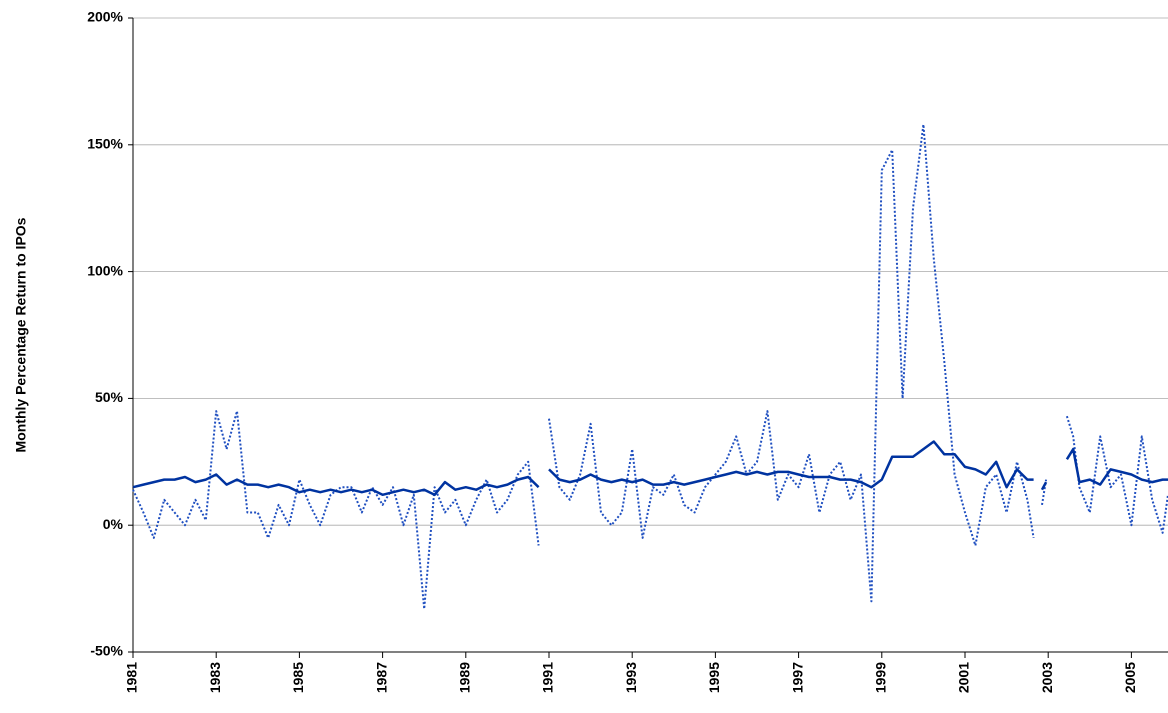 Image resolution: width=1168 pixels, height=713 pixels. I want to click on x-tick-label: 2001, so click(964, 677).